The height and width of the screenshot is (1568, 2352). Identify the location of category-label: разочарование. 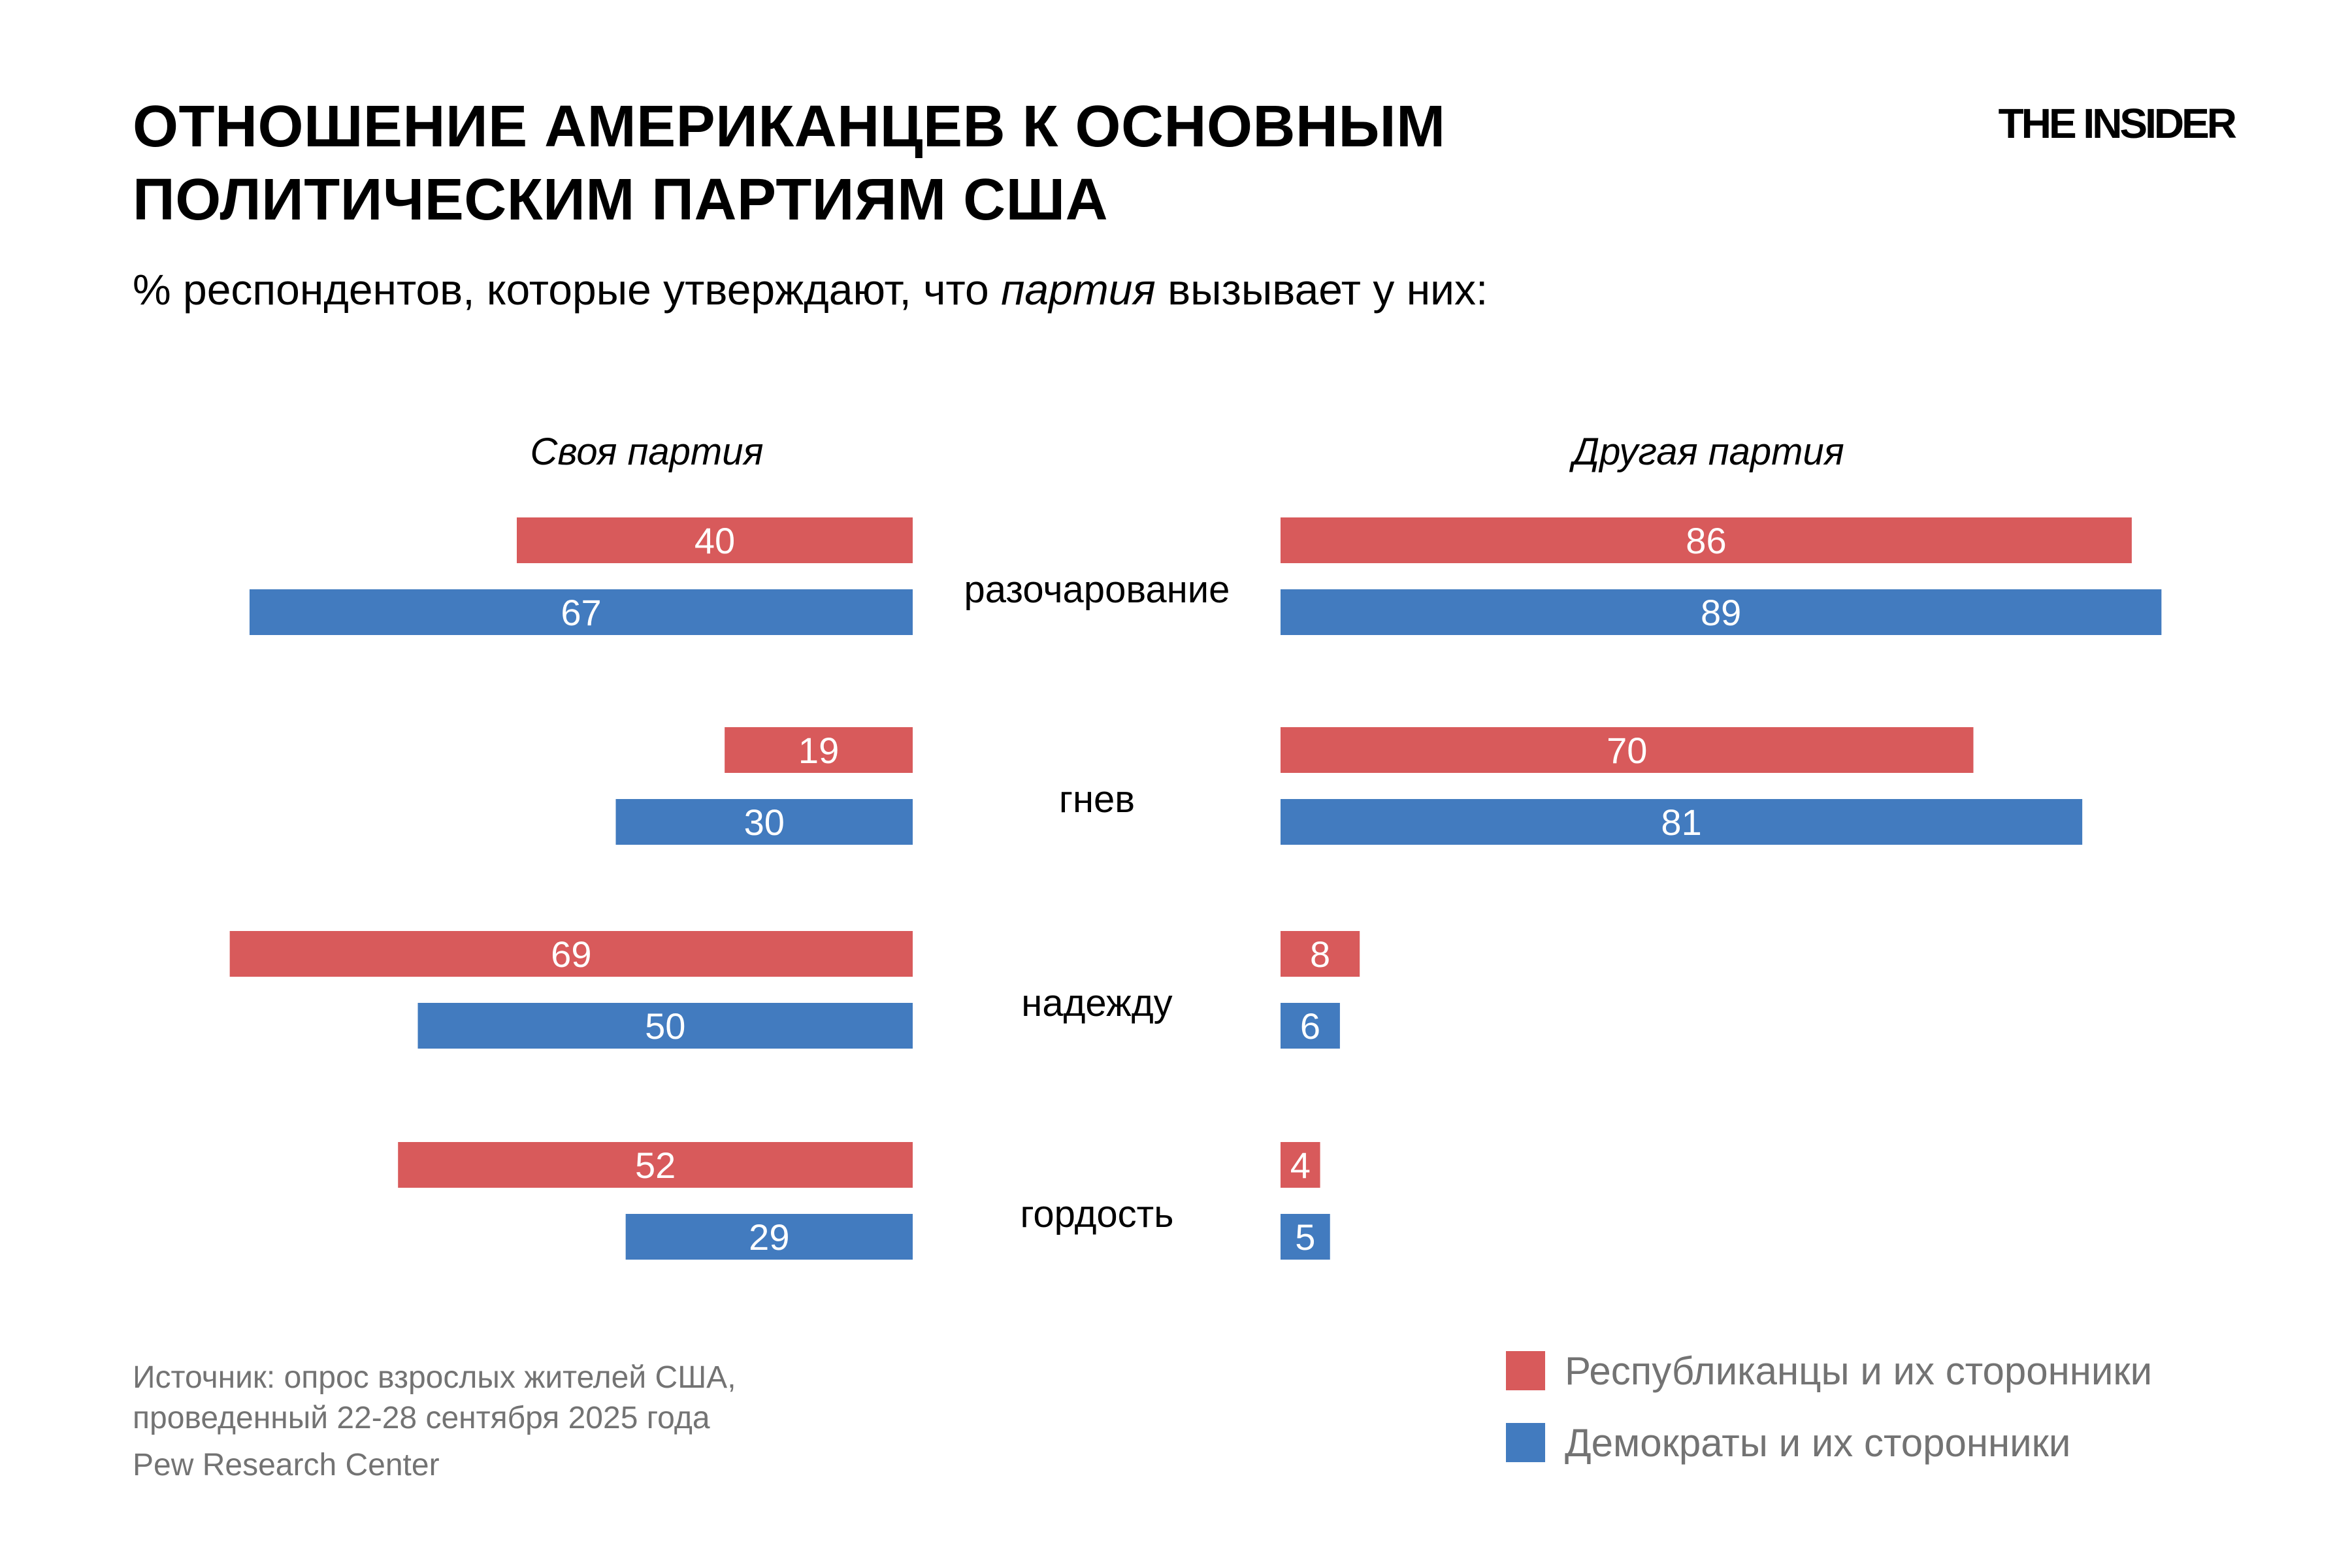
(1097, 589).